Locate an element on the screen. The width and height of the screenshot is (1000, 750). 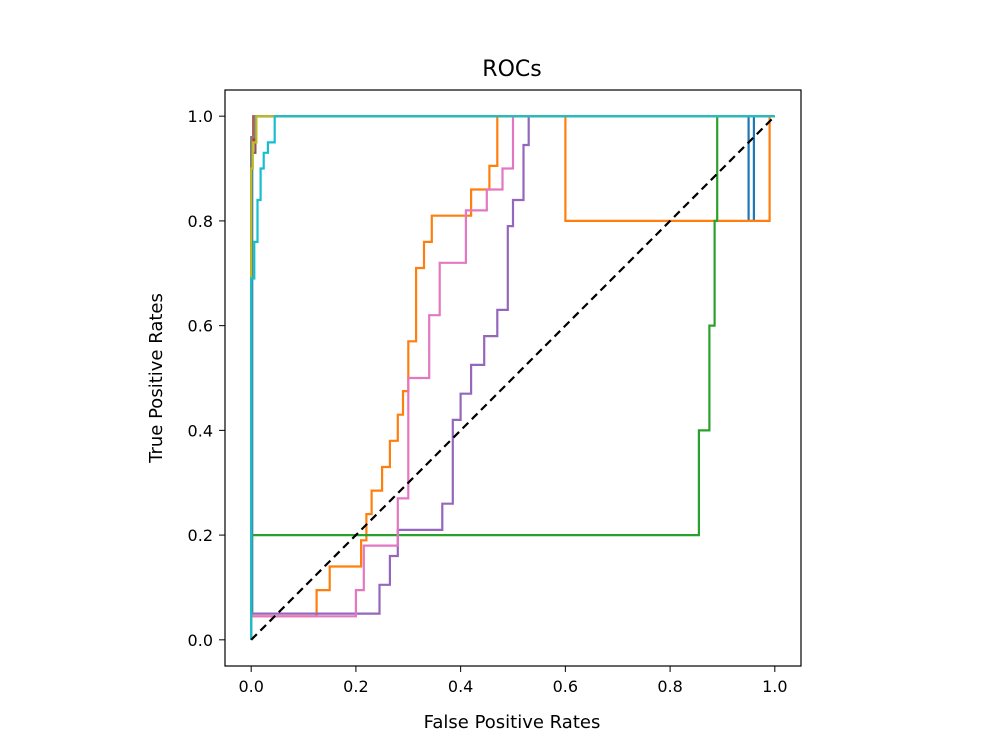
x-tick-label: 0.0 is located at coordinates (250, 686).